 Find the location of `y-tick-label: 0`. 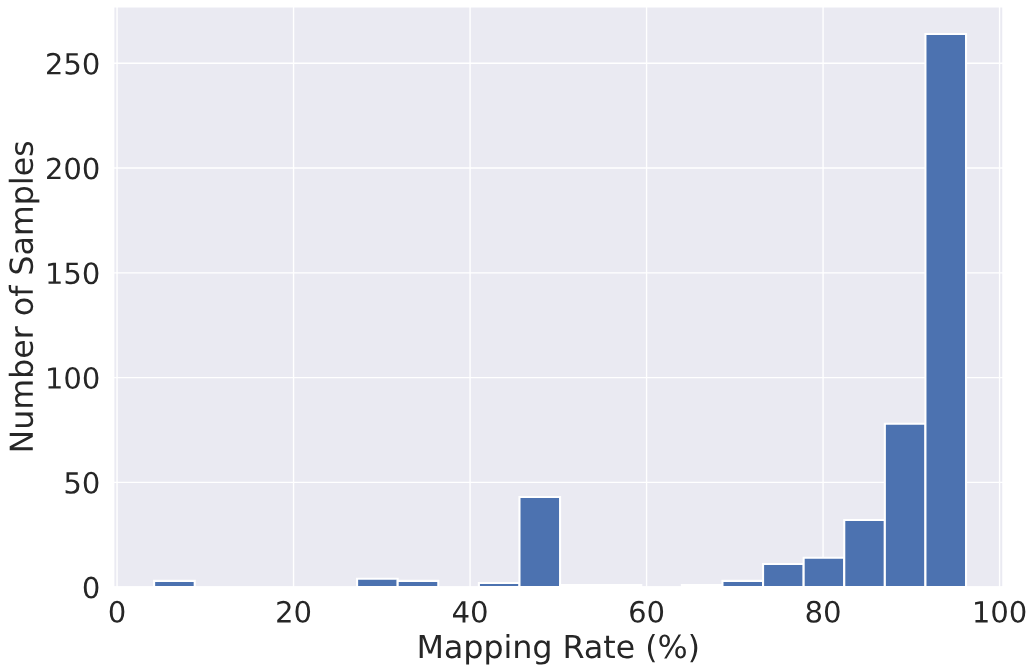

y-tick-label: 0 is located at coordinates (91, 587).